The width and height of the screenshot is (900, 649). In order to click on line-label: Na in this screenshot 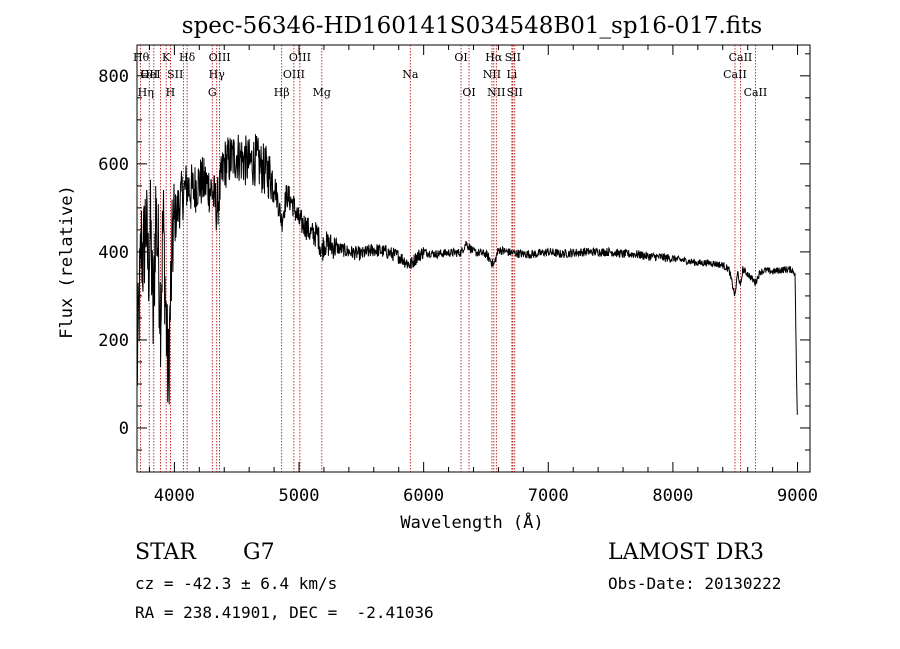, I will do `click(410, 74)`.